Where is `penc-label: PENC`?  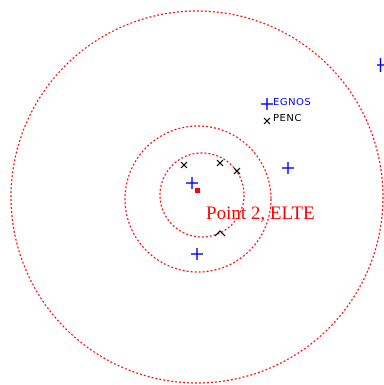 penc-label: PENC is located at coordinates (287, 118).